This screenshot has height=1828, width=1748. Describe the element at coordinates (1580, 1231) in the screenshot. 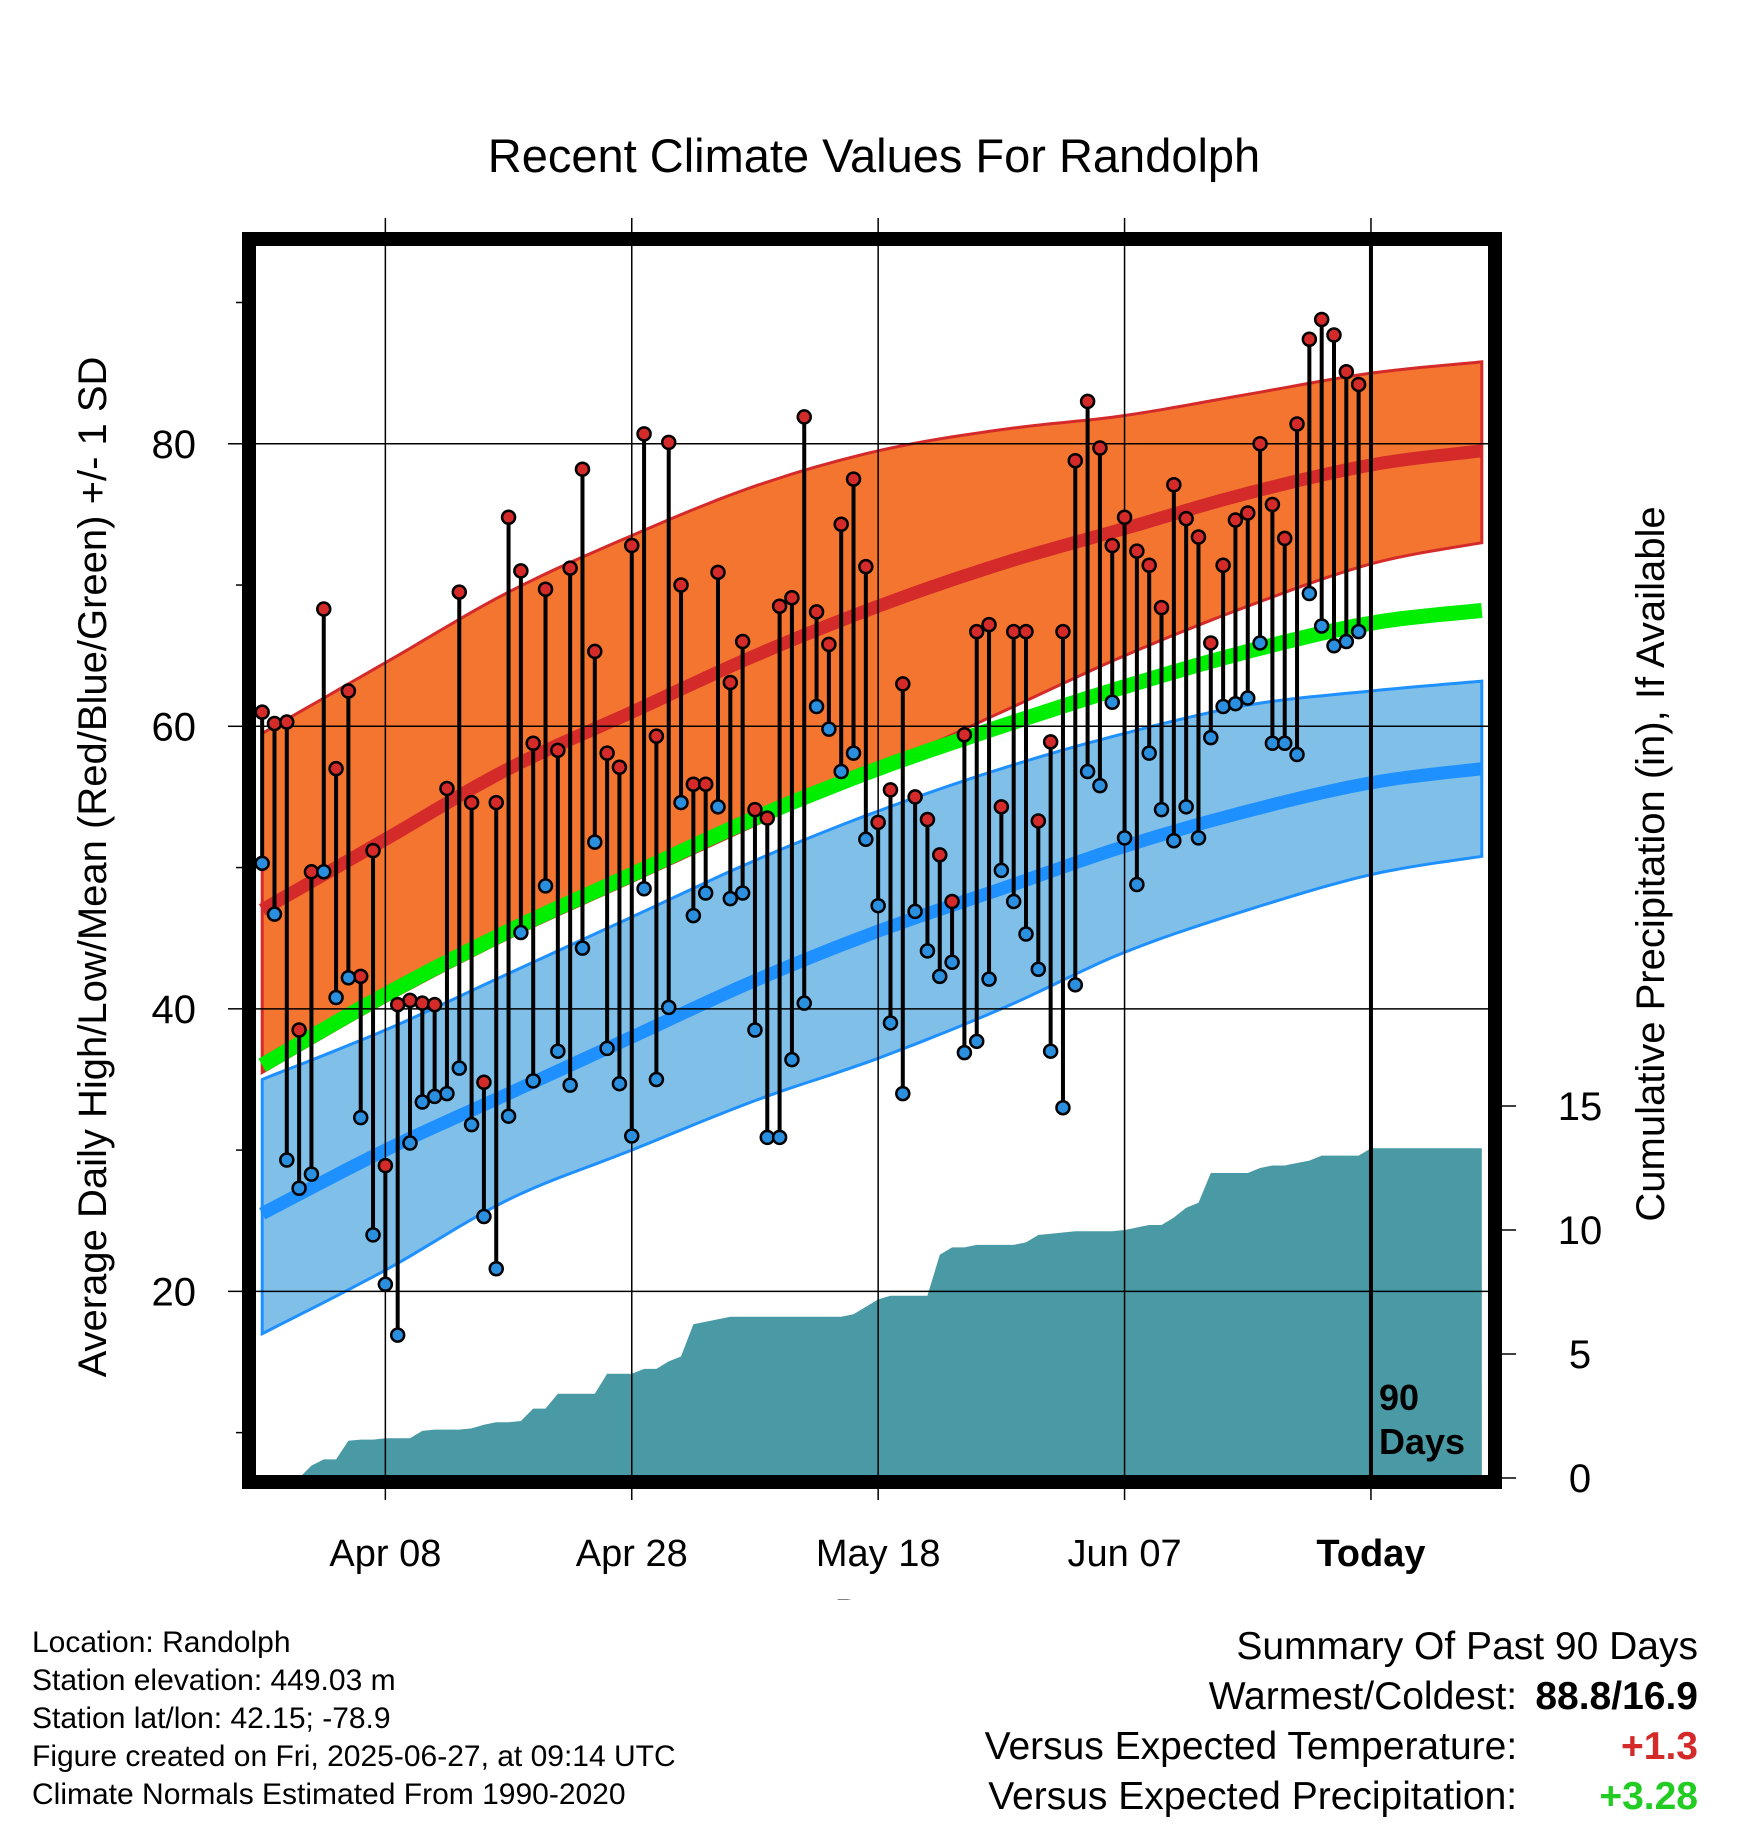

I see `y2-tick-label: 10` at that location.